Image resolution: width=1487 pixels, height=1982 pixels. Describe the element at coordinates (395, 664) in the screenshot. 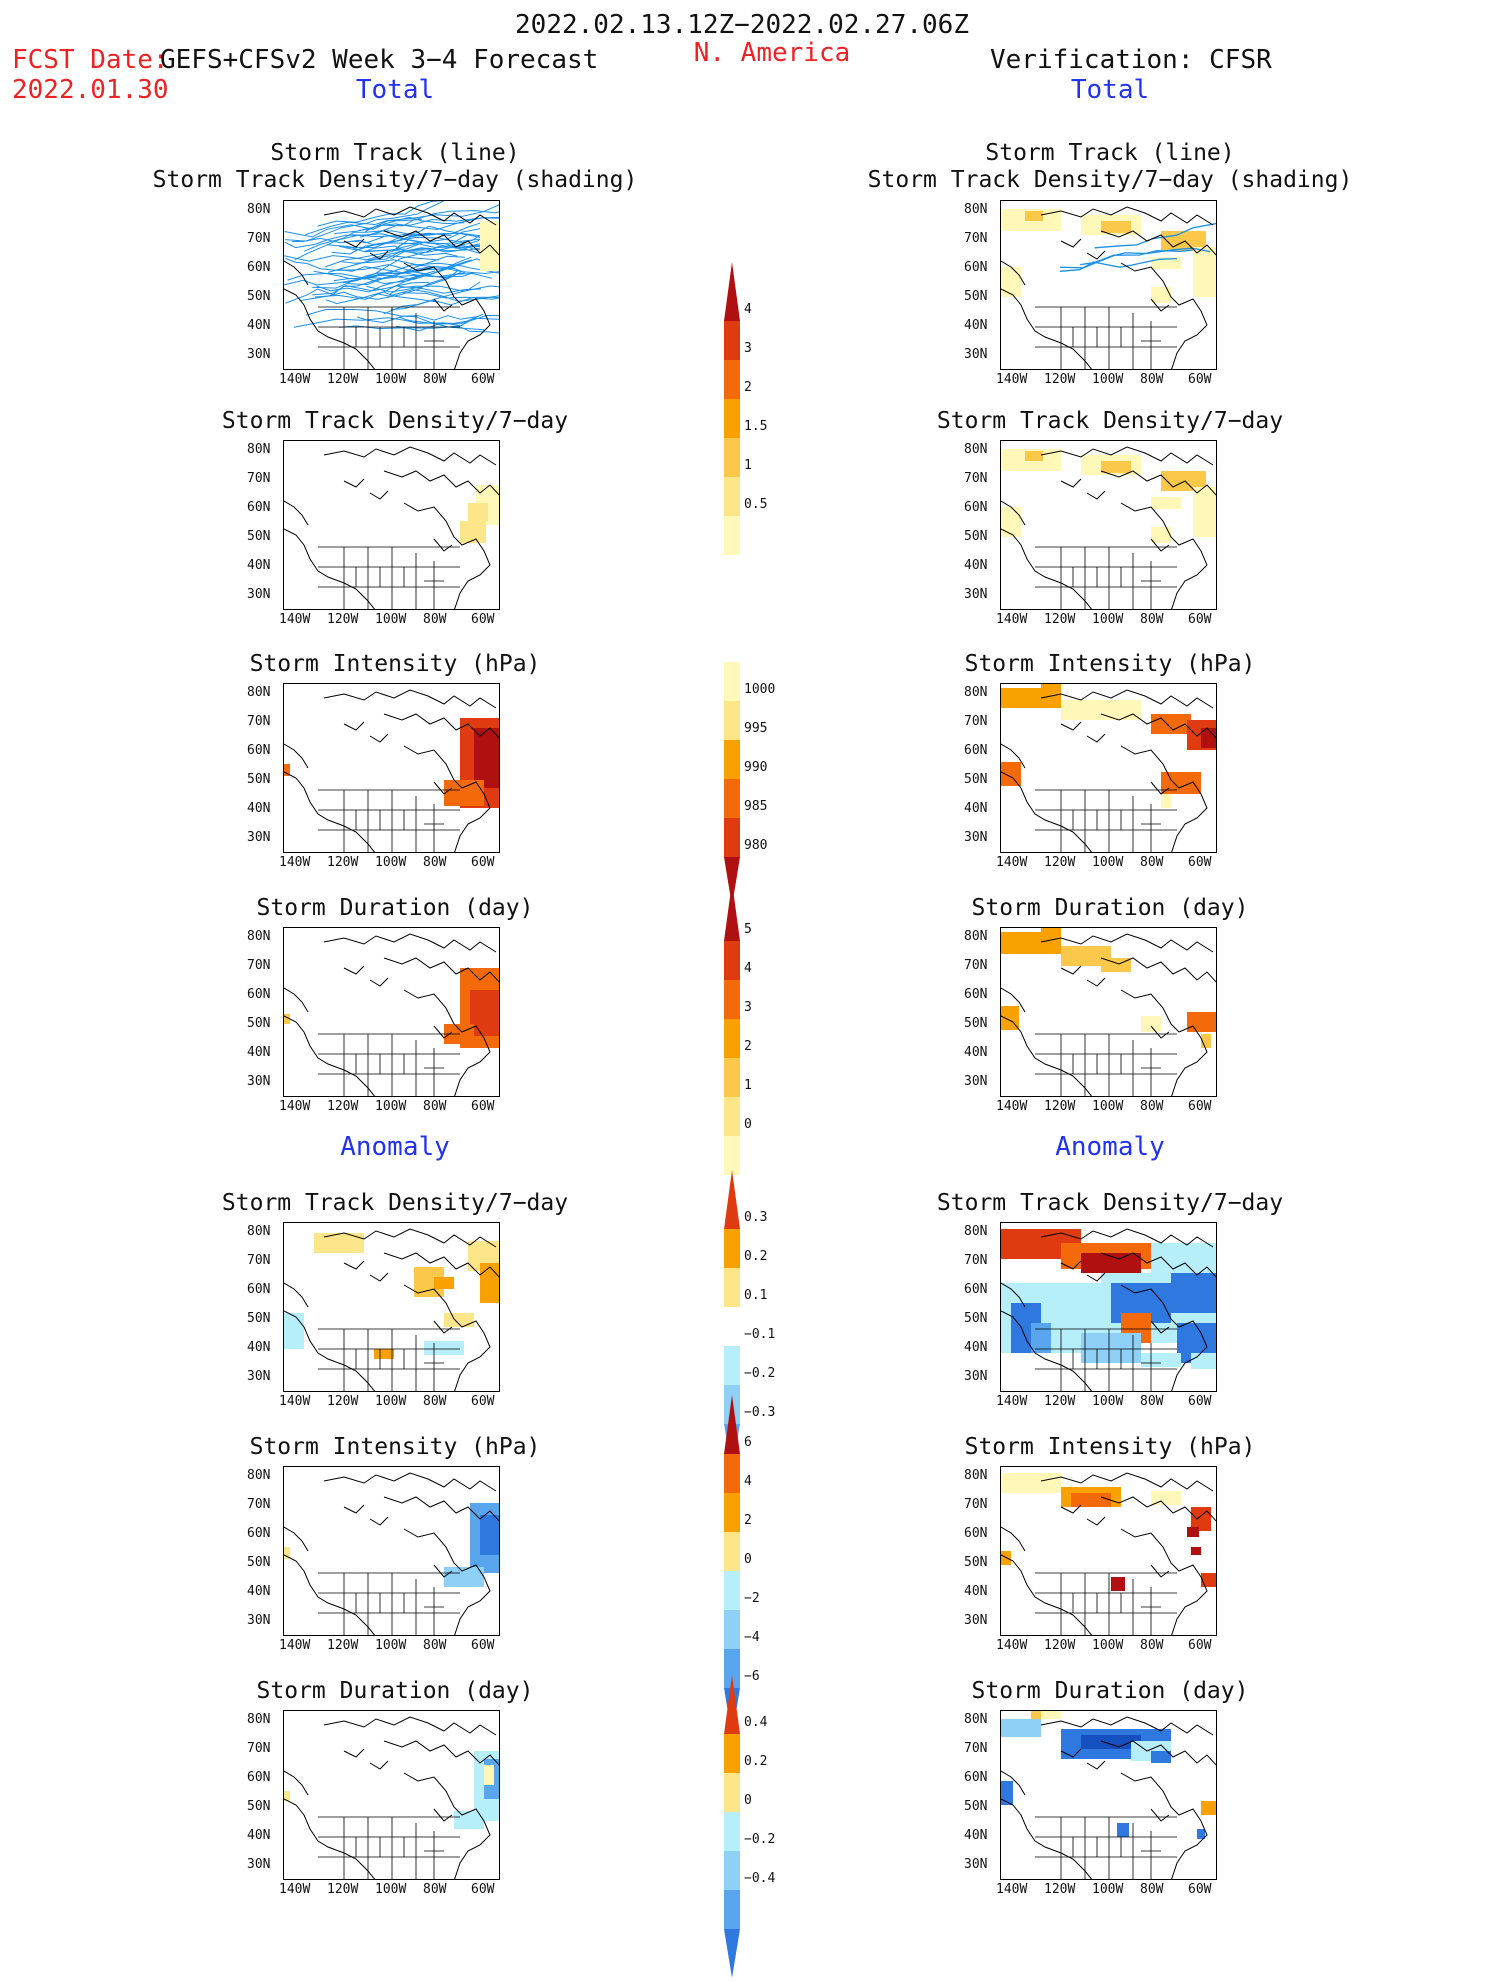

I see `panel-title: Storm Intensity (hPa)` at that location.